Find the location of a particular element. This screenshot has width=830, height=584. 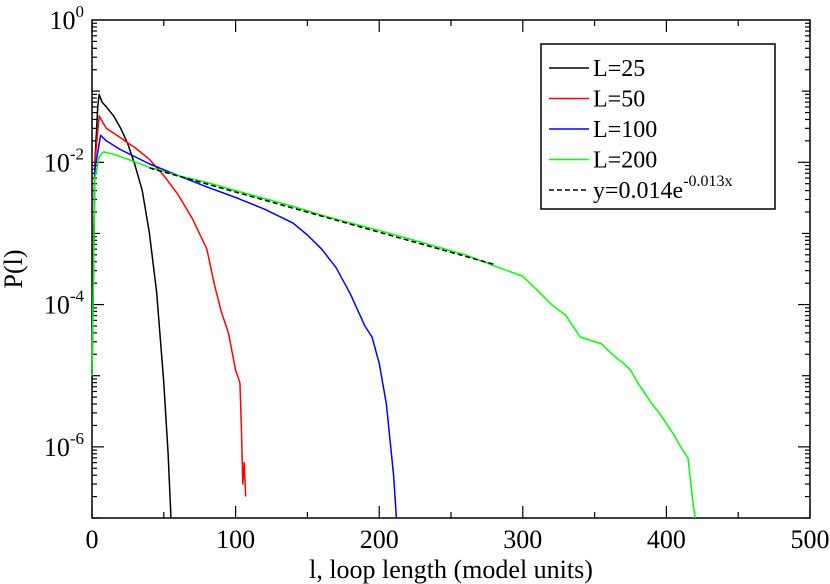

legend-label: L=200 is located at coordinates (625, 161).